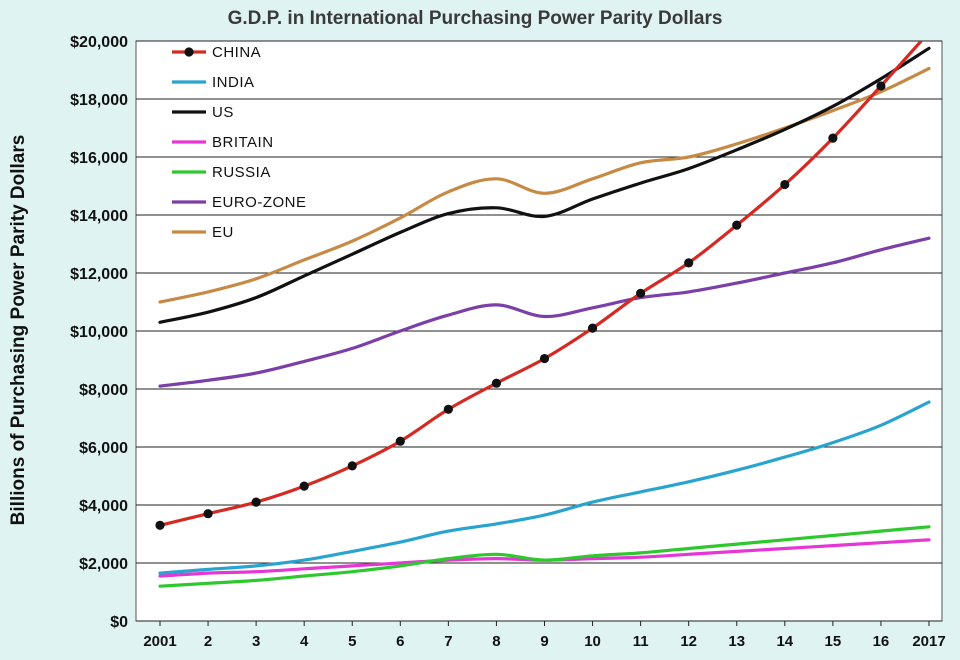 The width and height of the screenshot is (960, 660). What do you see at coordinates (243, 142) in the screenshot?
I see `legend-label-britain: BRITAIN` at bounding box center [243, 142].